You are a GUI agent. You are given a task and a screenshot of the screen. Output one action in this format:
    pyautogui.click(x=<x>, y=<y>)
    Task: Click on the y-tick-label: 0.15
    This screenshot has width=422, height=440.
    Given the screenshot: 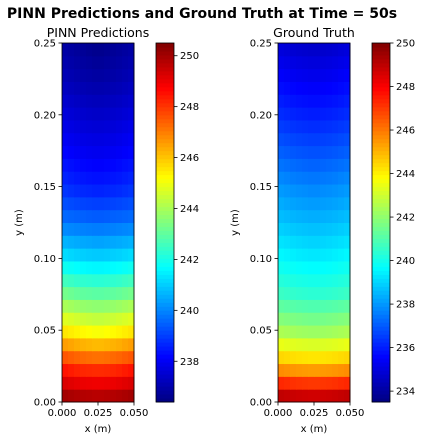 What is the action you would take?
    pyautogui.click(x=45, y=187)
    